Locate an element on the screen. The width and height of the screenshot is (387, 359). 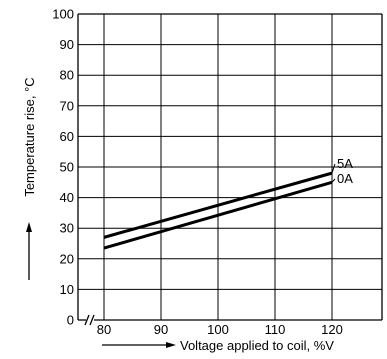
series-line-0A is located at coordinates (218, 215).